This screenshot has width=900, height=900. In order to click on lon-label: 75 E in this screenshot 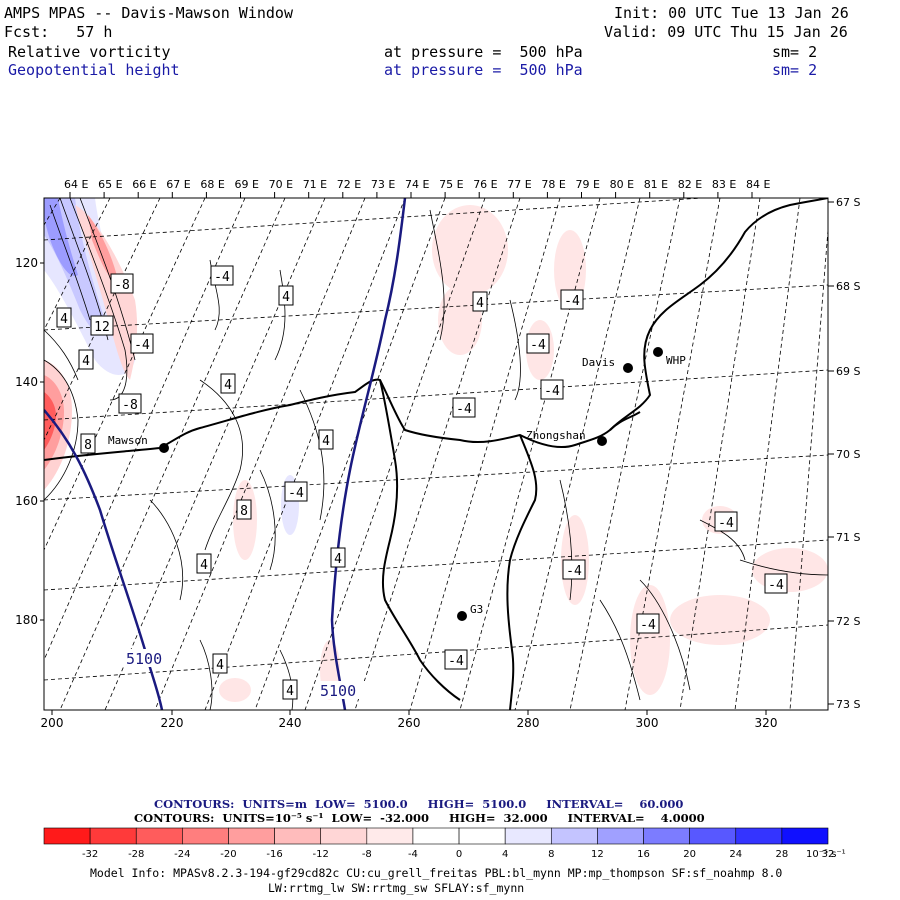, I will do `click(451, 184)`.